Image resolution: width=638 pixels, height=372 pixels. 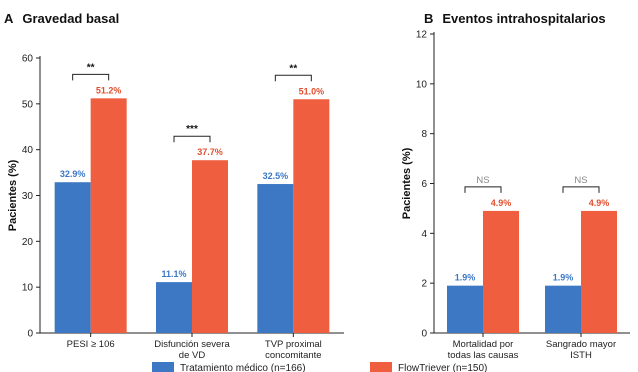 What do you see at coordinates (276, 176) in the screenshot?
I see `bar-value-label: 32.5%` at bounding box center [276, 176].